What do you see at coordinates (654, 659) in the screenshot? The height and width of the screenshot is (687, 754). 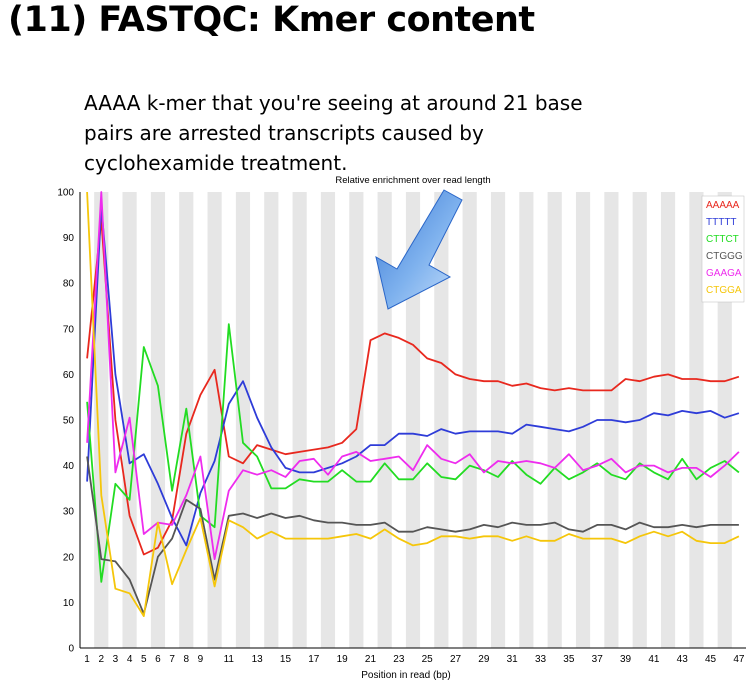 I see `x-tick-label: 41` at bounding box center [654, 659].